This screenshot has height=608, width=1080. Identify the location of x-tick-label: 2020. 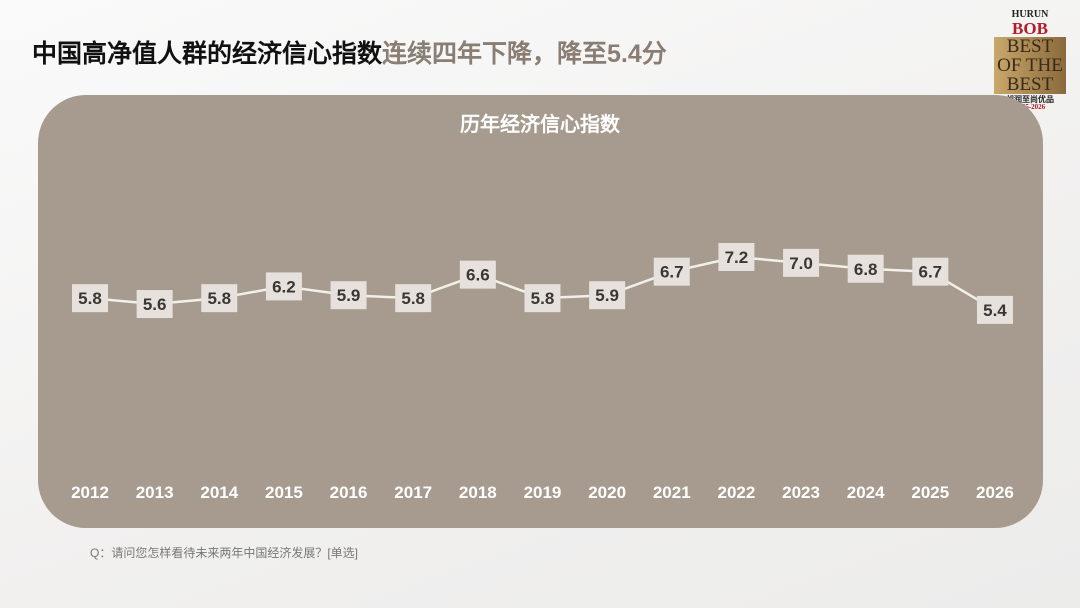
(607, 492).